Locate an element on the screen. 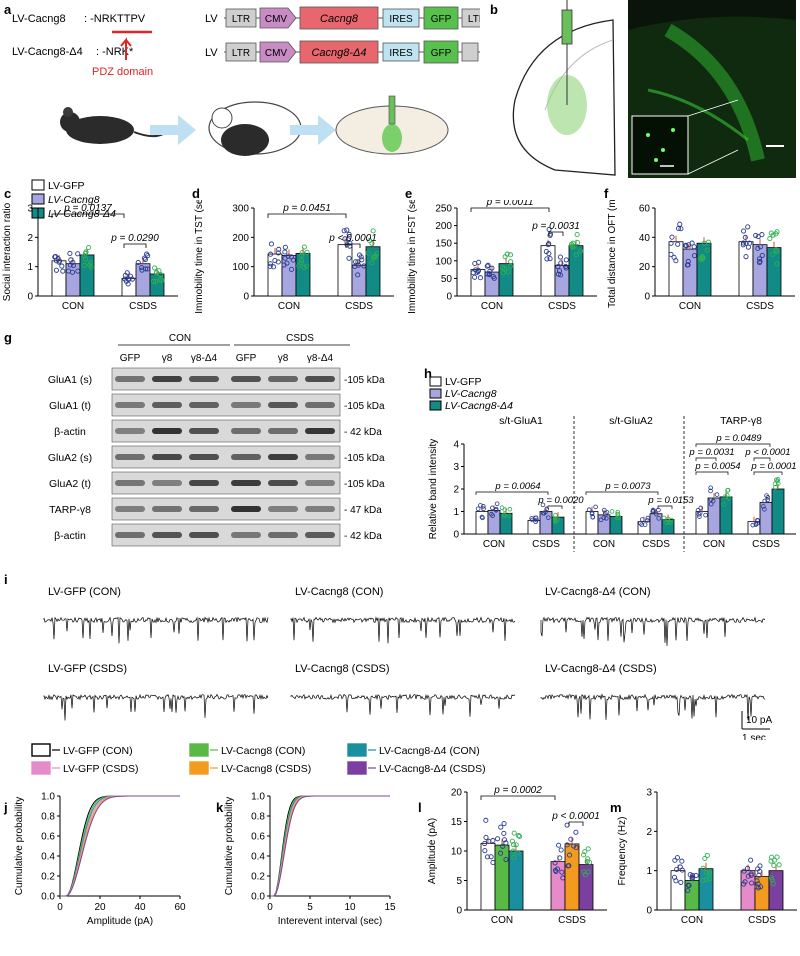  y-tick-label: 300 is located at coordinates (240, 209).